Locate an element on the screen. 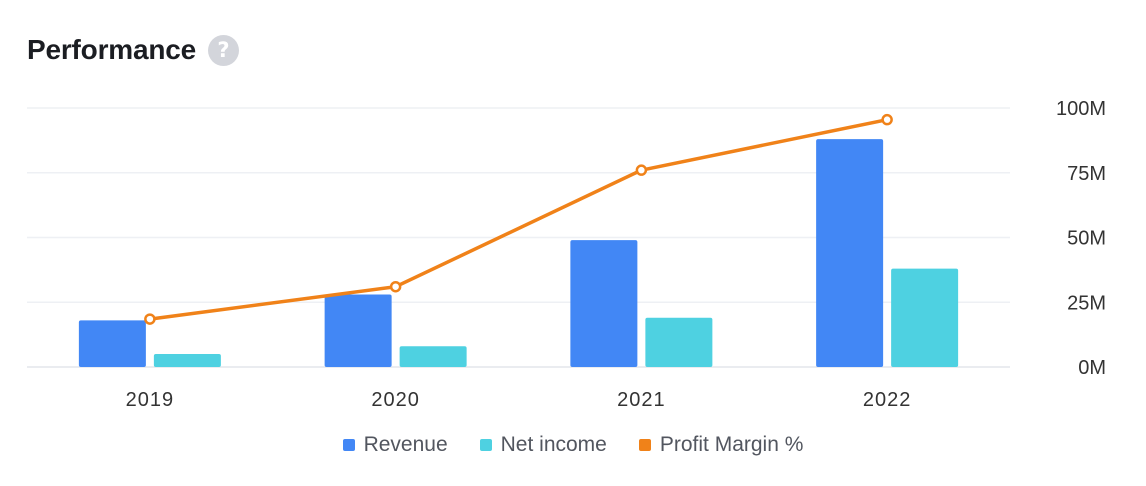 The width and height of the screenshot is (1146, 486). y-tick-label: 100M is located at coordinates (1081, 109).